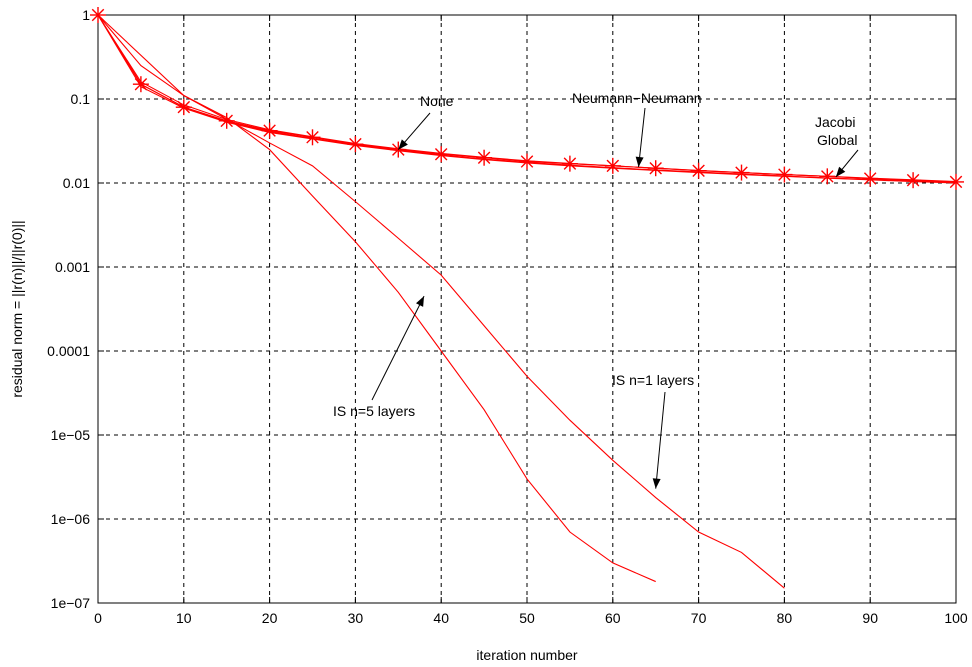 The image size is (972, 667). What do you see at coordinates (956, 618) in the screenshot?
I see `x-tick-label: 100` at bounding box center [956, 618].